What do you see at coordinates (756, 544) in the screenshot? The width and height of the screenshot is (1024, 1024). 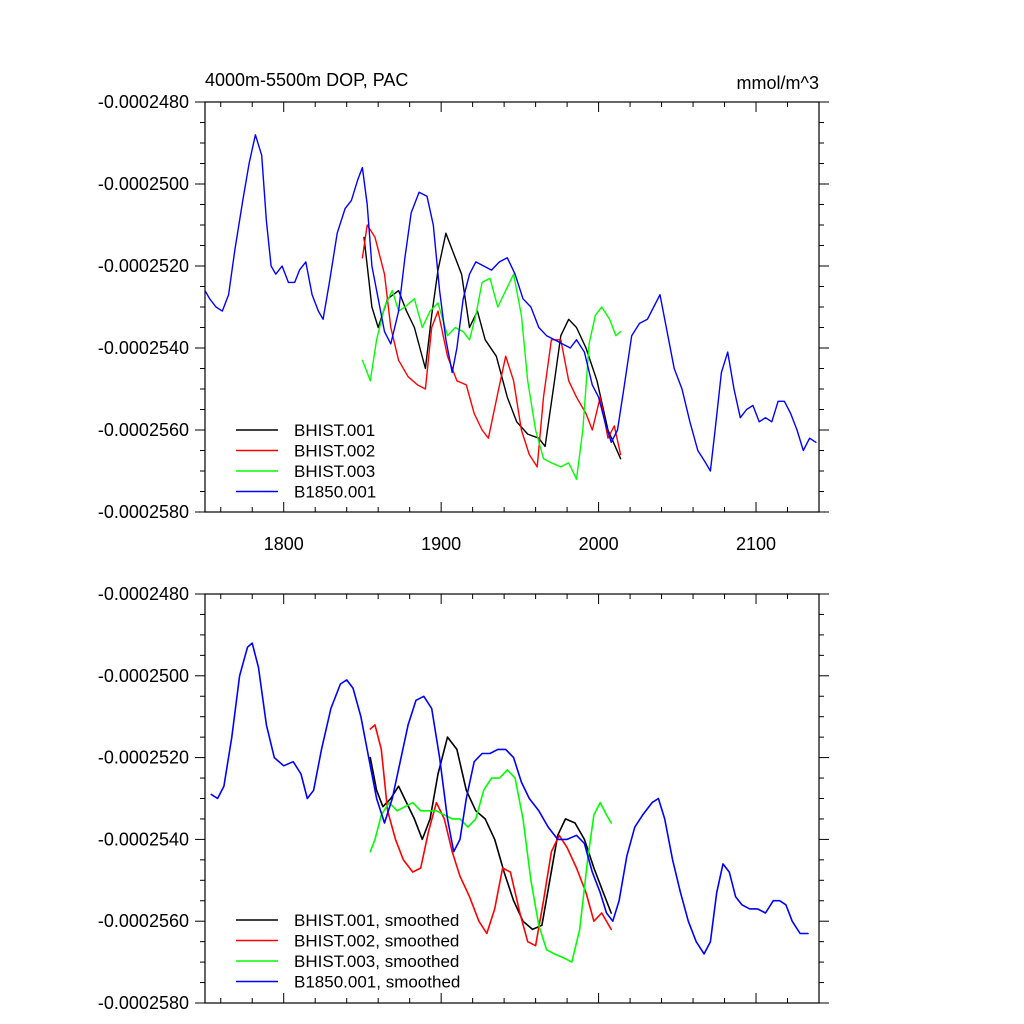 I see `x-tick-label: 2100` at bounding box center [756, 544].